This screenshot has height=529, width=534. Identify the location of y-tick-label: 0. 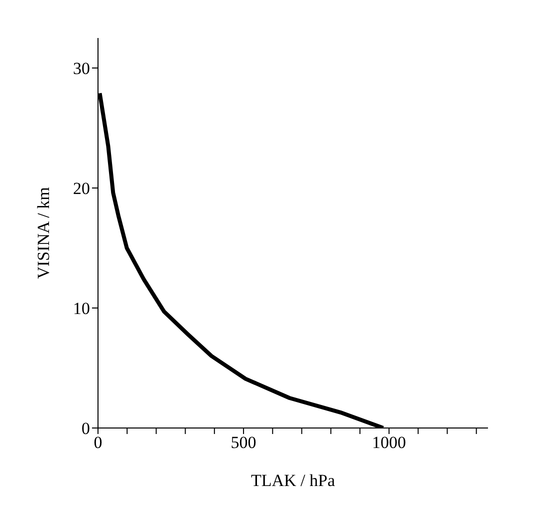
(86, 428).